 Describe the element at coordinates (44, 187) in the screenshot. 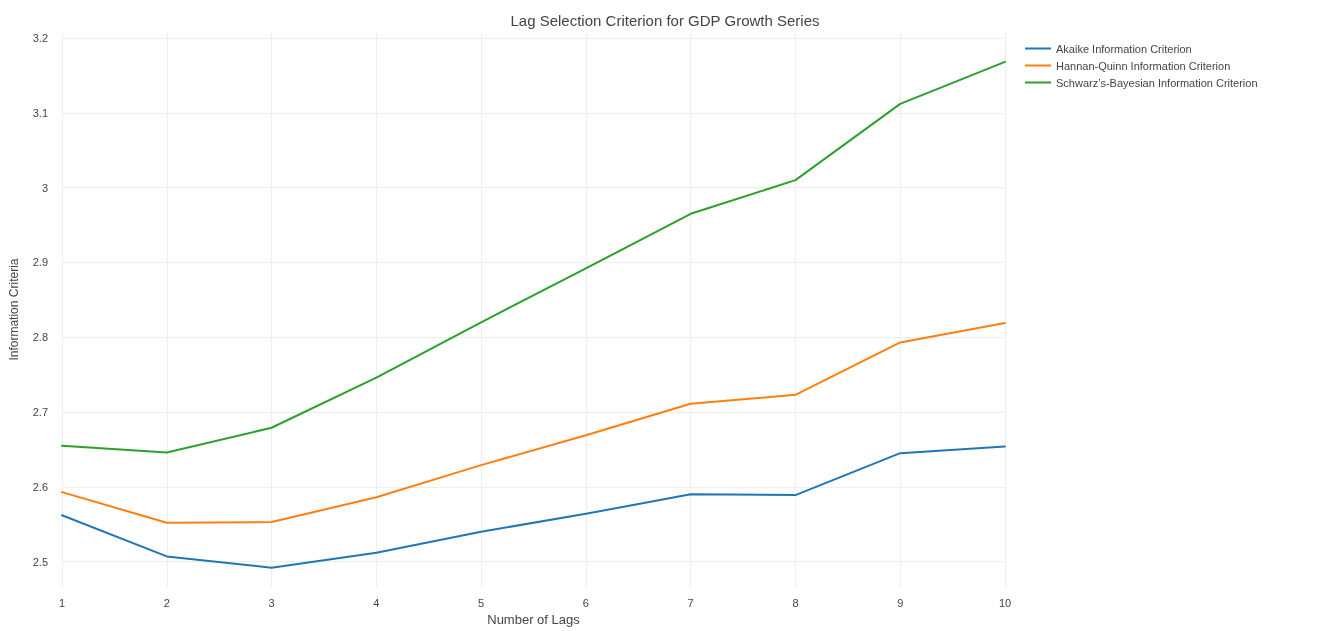

I see `y-tick-label: 3` at that location.